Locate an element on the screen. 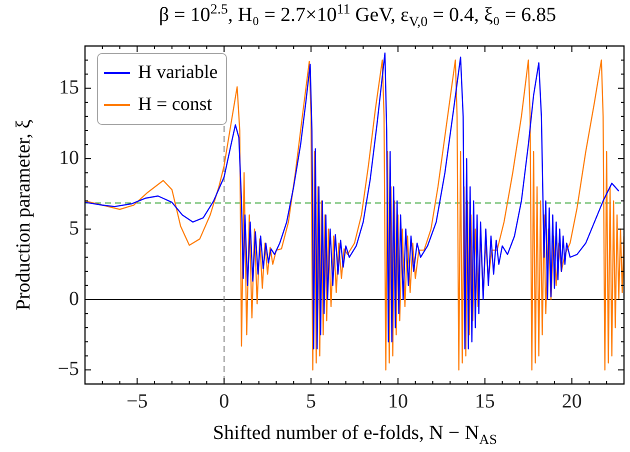 The height and width of the screenshot is (452, 630). x-tick-label: 10 is located at coordinates (398, 401).